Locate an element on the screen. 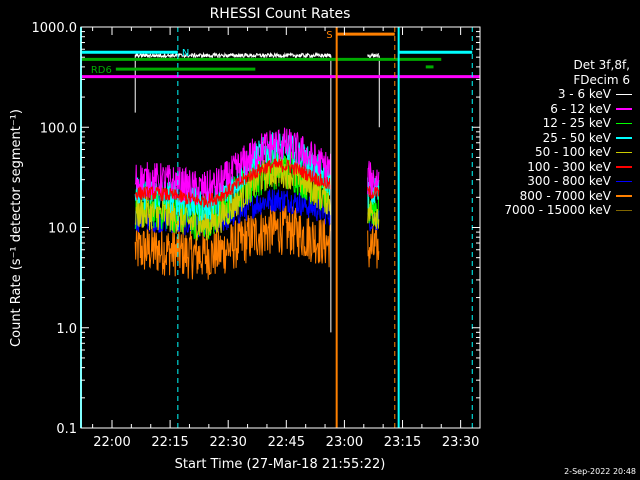 The width and height of the screenshot is (640, 480). series-trace-100-300-kev-seg0 is located at coordinates (233, 183).